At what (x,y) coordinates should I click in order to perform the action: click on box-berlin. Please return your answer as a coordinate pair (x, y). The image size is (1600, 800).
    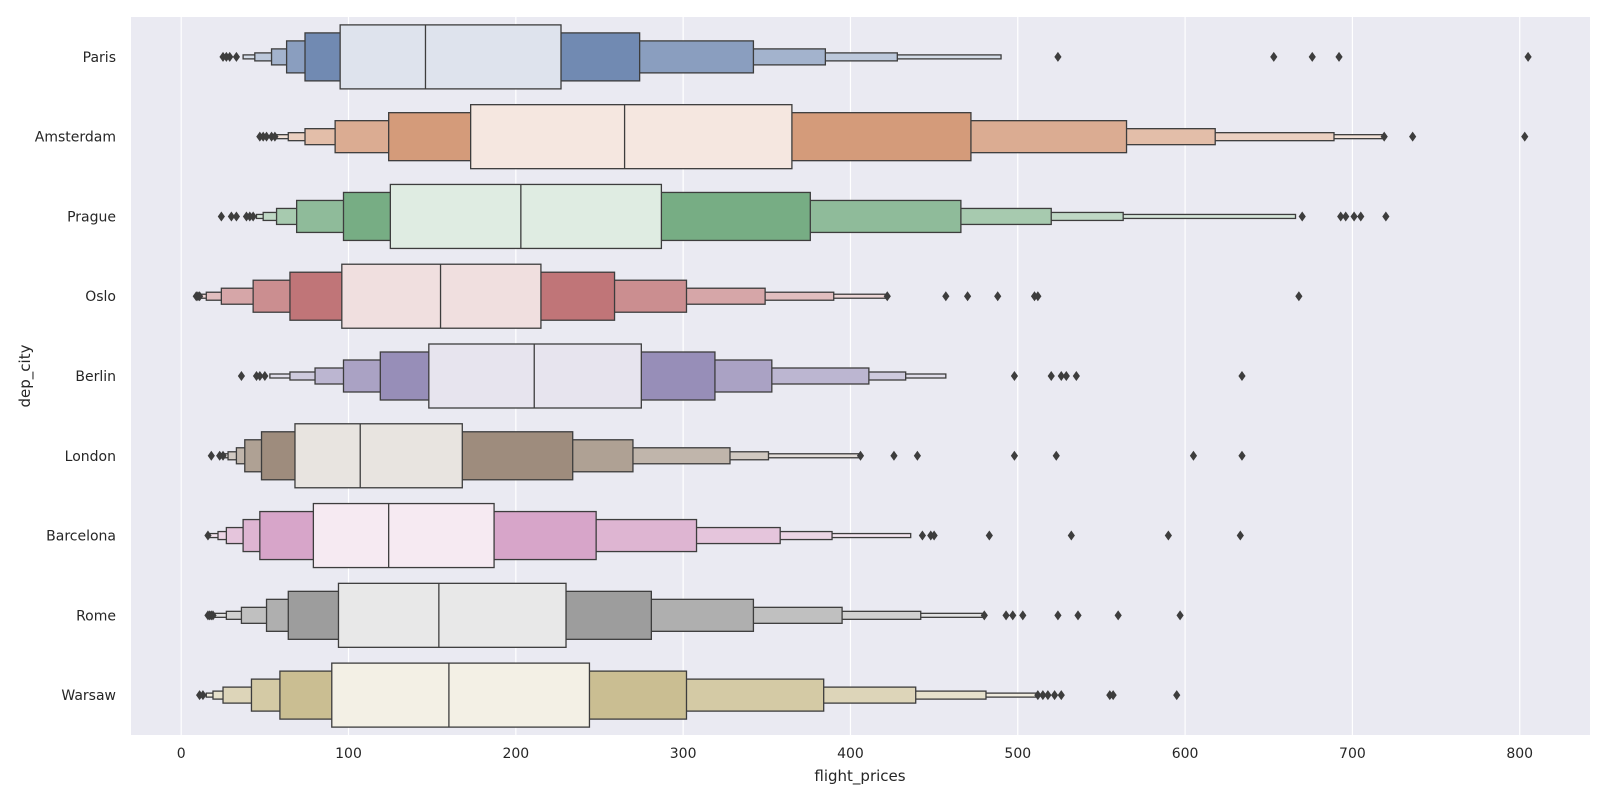
    Looking at the image, I should click on (608, 376).